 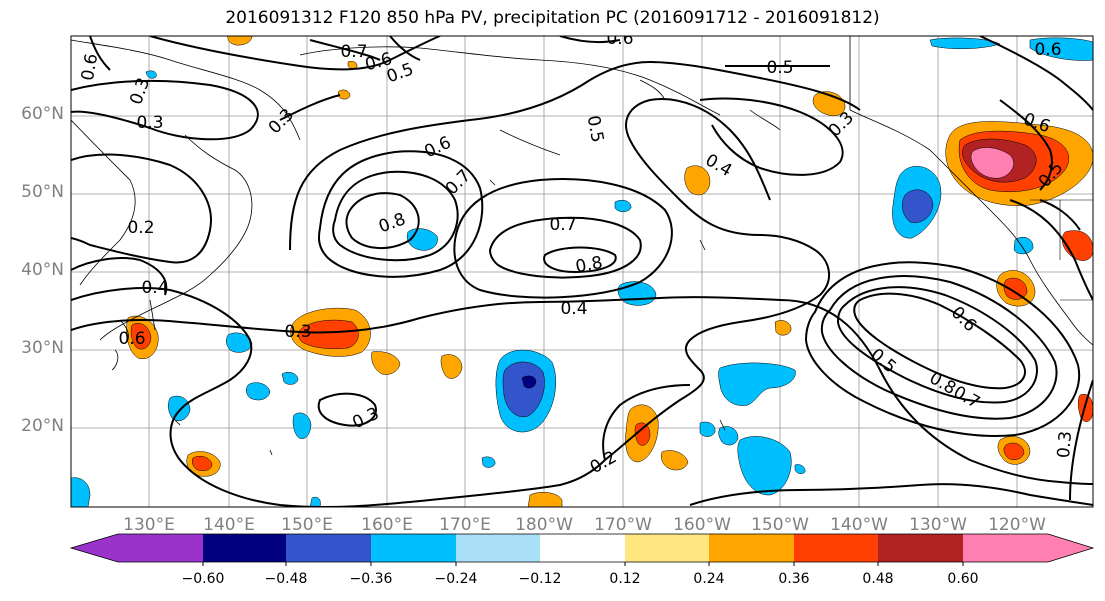 What do you see at coordinates (456, 579) in the screenshot?
I see `colorbar-tick: −0.24` at bounding box center [456, 579].